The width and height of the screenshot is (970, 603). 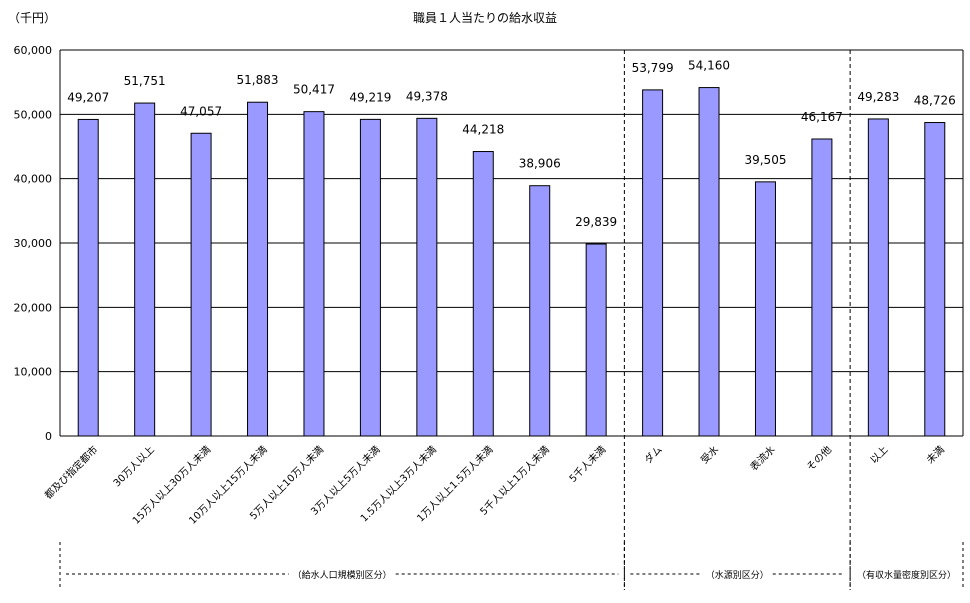 What do you see at coordinates (483, 130) in the screenshot?
I see `data-label: 44,218` at bounding box center [483, 130].